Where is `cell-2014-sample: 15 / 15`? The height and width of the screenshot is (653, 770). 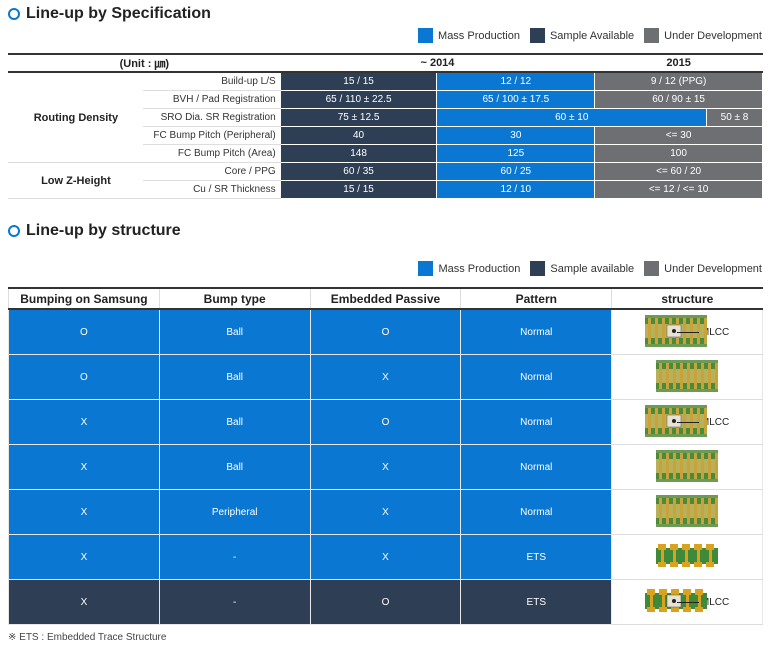 cell-2014-sample: 15 / 15 is located at coordinates (358, 81).